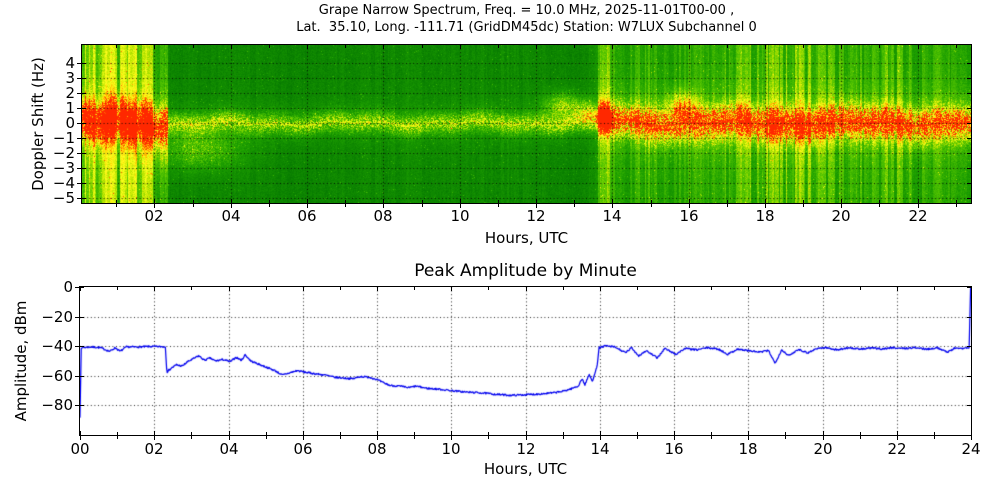 This screenshot has width=1000, height=500. I want to click on amp-y-tick-label: −80, so click(57, 405).